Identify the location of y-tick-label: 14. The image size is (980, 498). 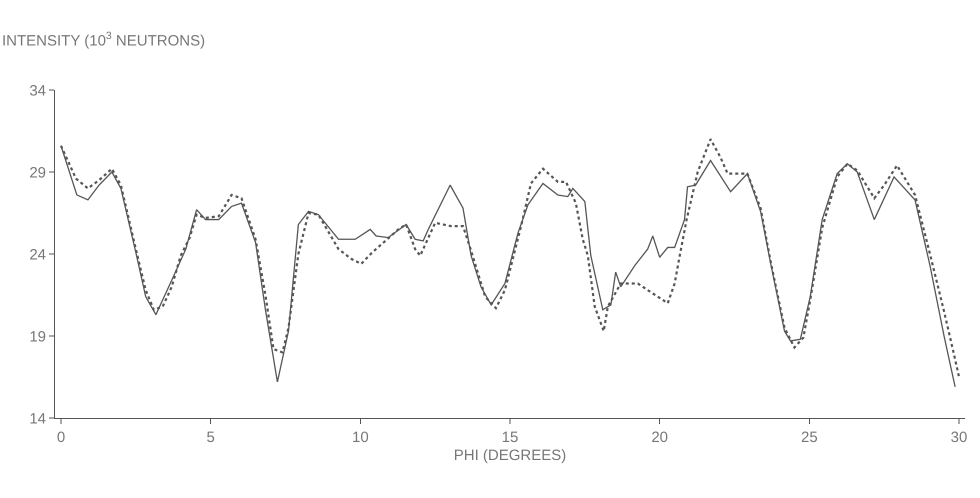
(37, 419).